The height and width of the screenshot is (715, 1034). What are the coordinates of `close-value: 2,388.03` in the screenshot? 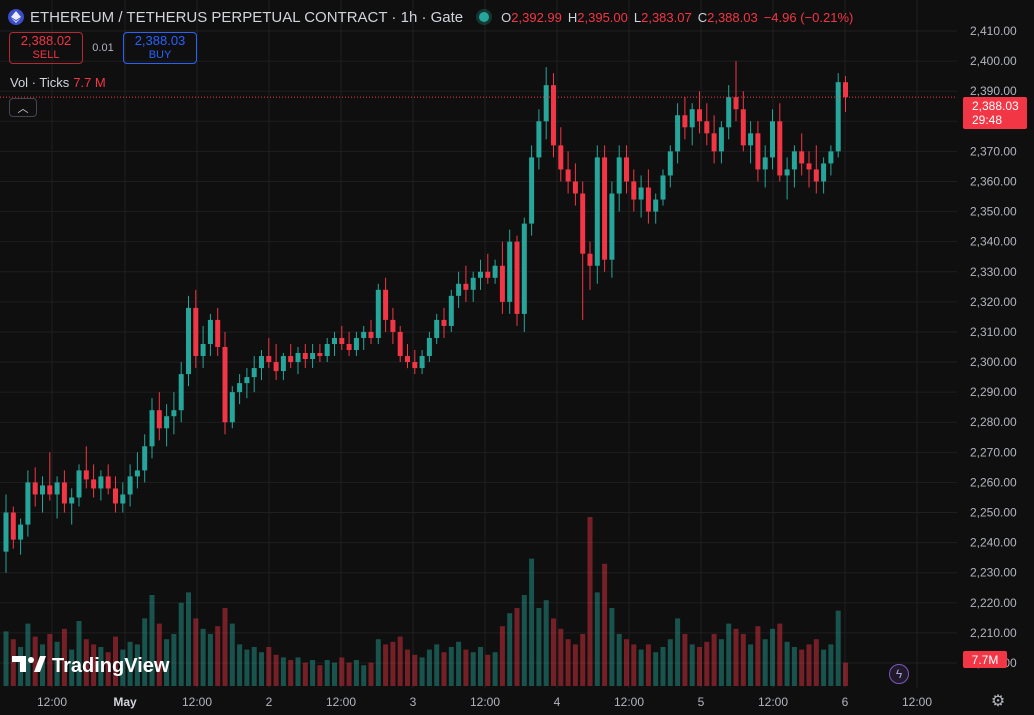 It's located at (732, 17).